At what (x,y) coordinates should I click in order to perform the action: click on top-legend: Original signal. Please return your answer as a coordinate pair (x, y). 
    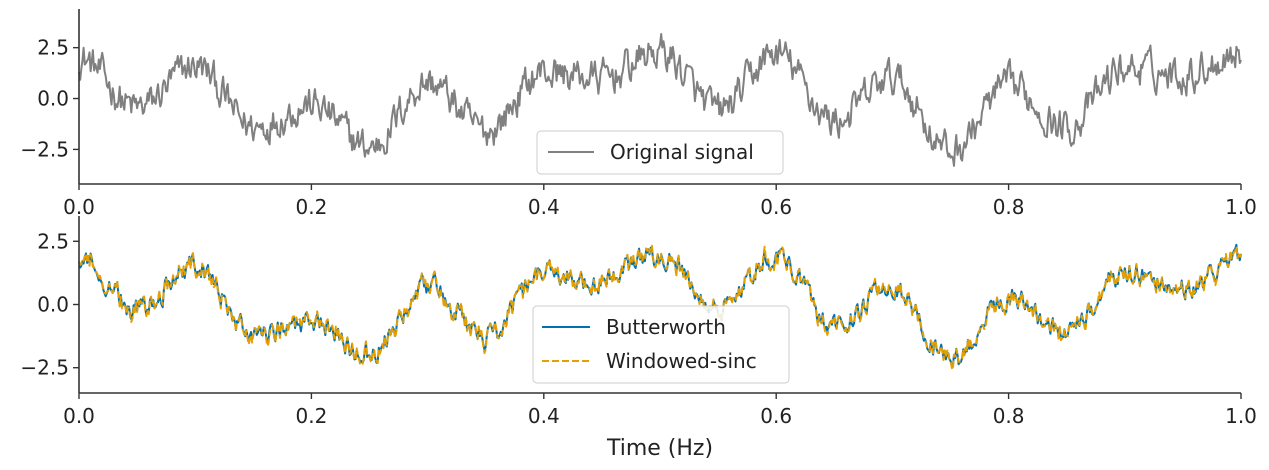
    Looking at the image, I should click on (660, 152).